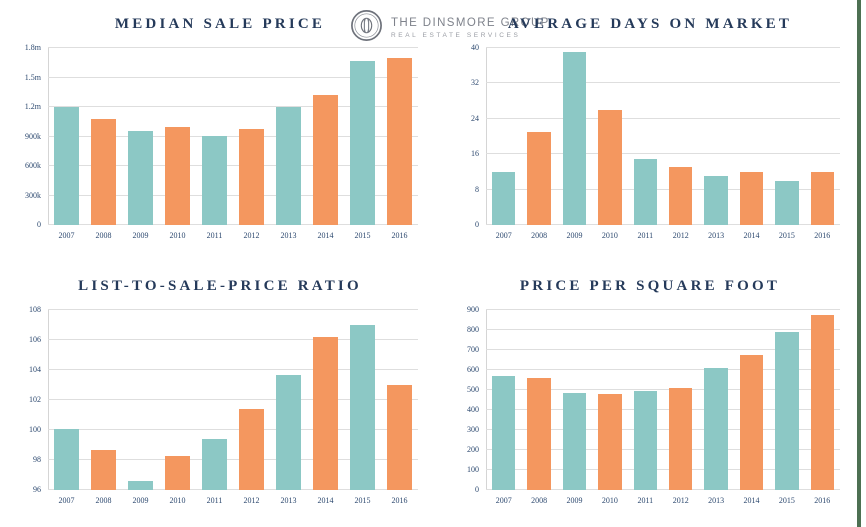  What do you see at coordinates (473, 370) in the screenshot?
I see `y-axis-tick-label: 600` at bounding box center [473, 370].